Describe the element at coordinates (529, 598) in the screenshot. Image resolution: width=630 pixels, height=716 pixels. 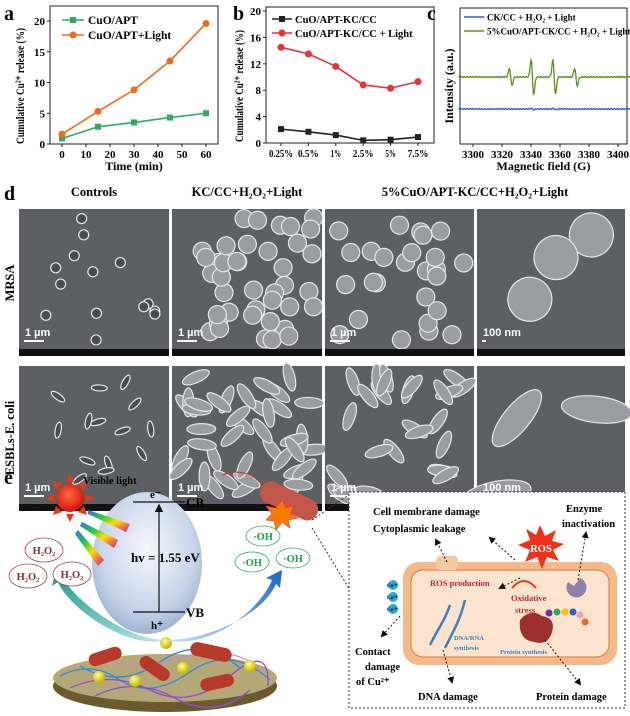
I see `oxidative-label: Oxidative` at that location.